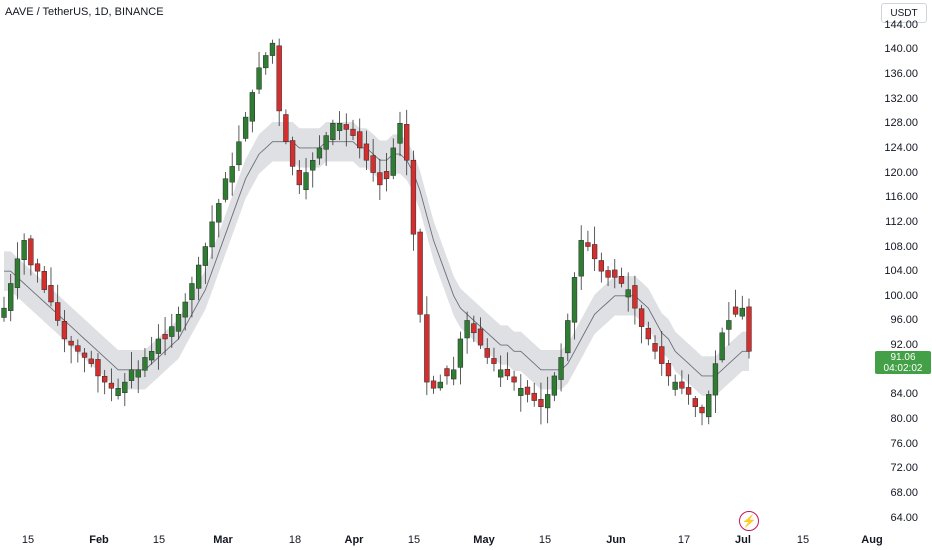  What do you see at coordinates (295, 540) in the screenshot?
I see `time-tick-label: 18` at bounding box center [295, 540].